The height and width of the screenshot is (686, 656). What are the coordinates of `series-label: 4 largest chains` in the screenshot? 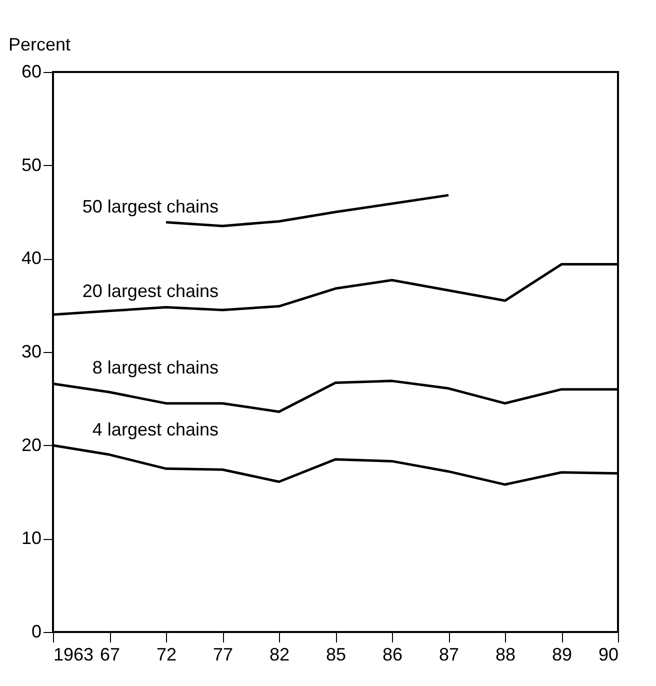 It's located at (155, 429).